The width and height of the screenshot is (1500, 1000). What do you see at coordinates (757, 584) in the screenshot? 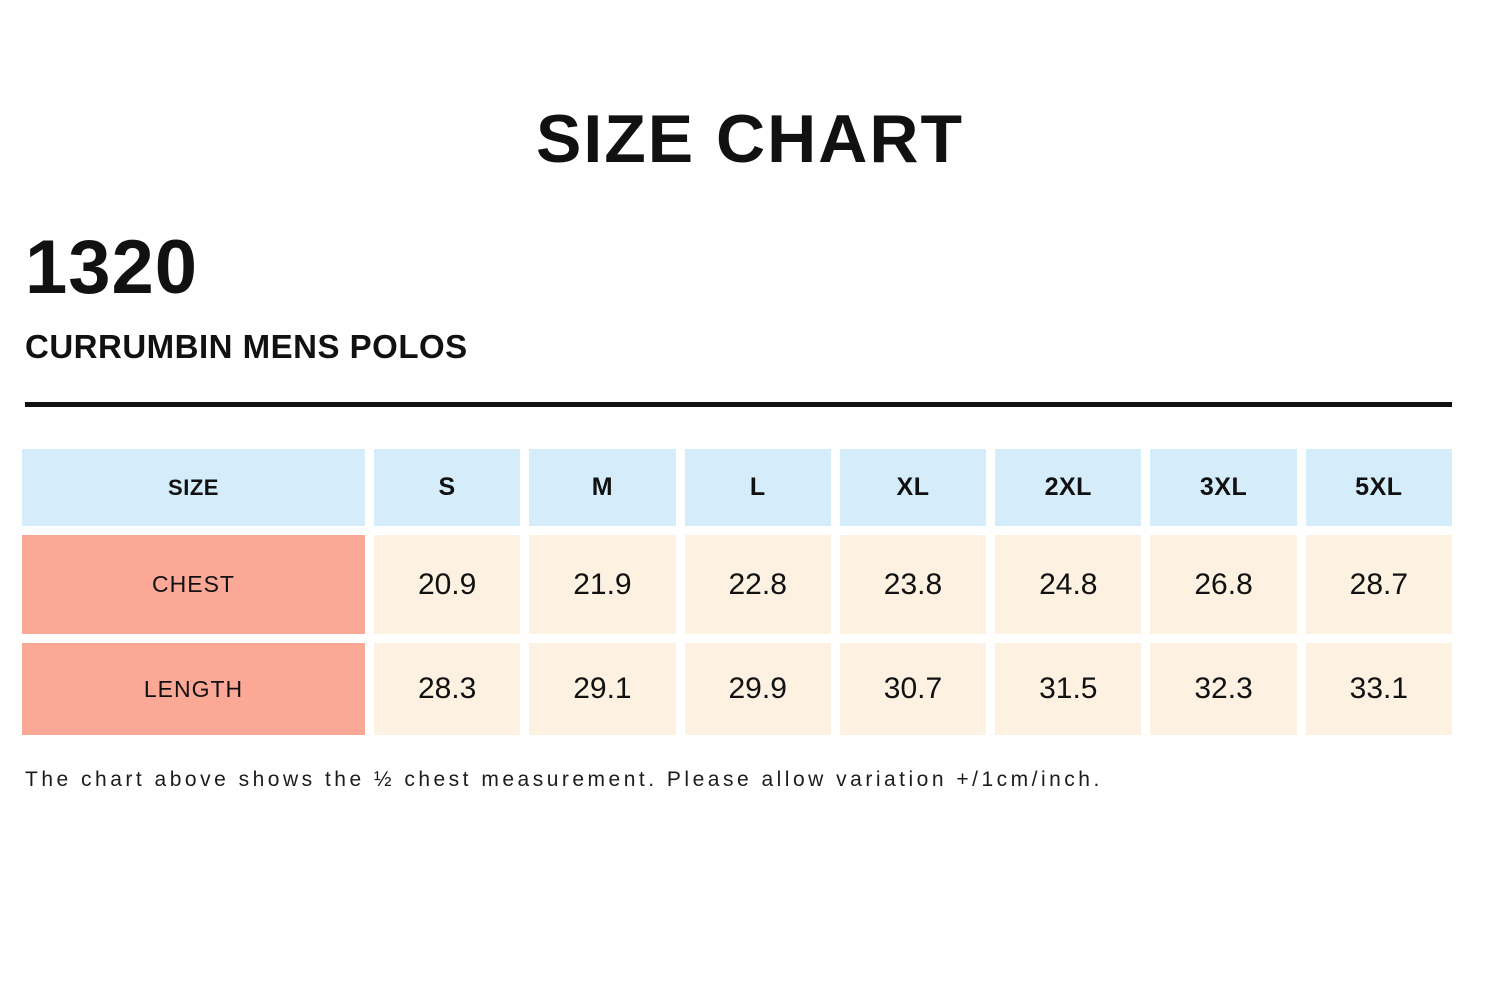
I see `value-cell-chest: 22.8` at bounding box center [757, 584].